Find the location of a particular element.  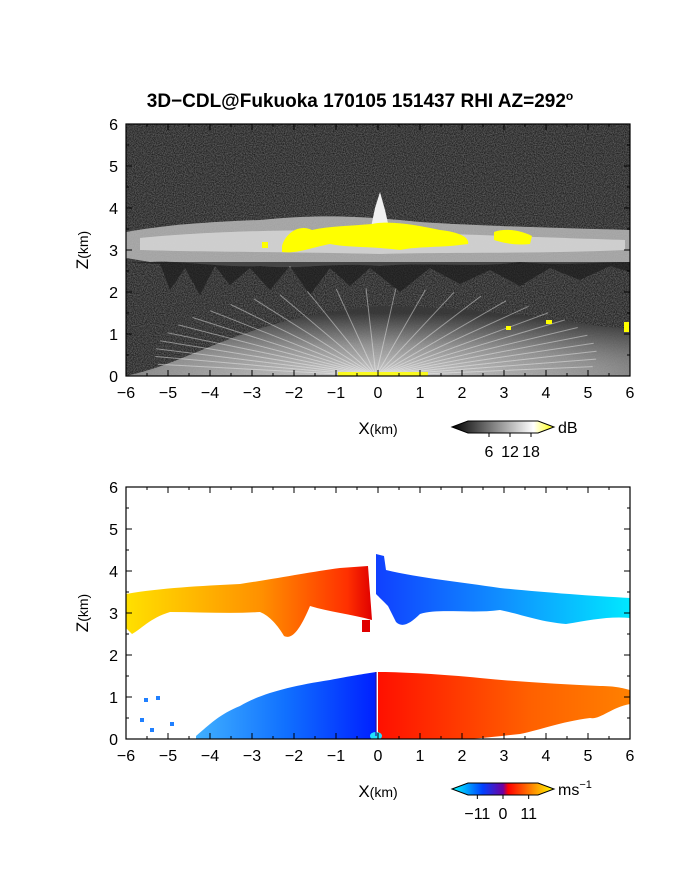

velocity-xlabel: X(km) is located at coordinates (377, 791).